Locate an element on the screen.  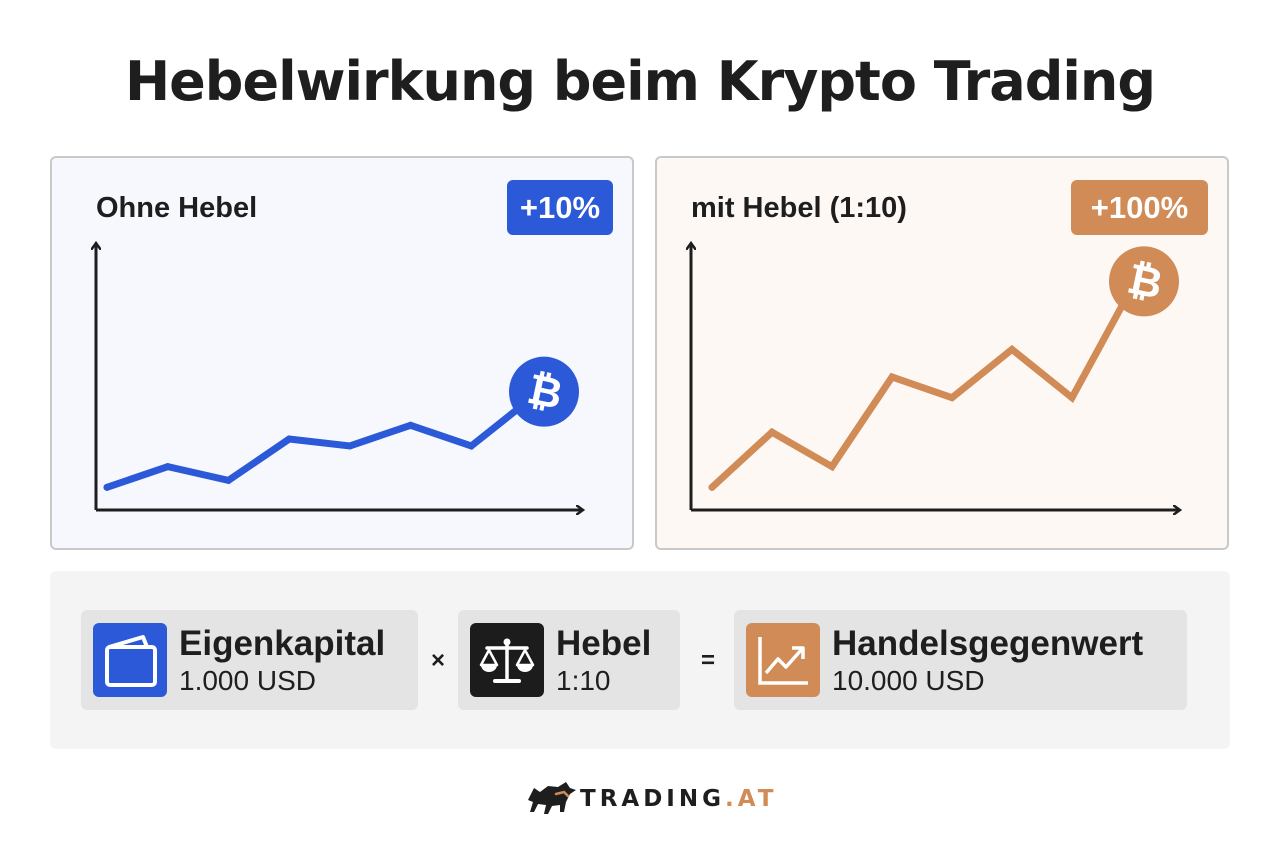
trading-at-logo: TRADING.AT is located at coordinates (649, 800).